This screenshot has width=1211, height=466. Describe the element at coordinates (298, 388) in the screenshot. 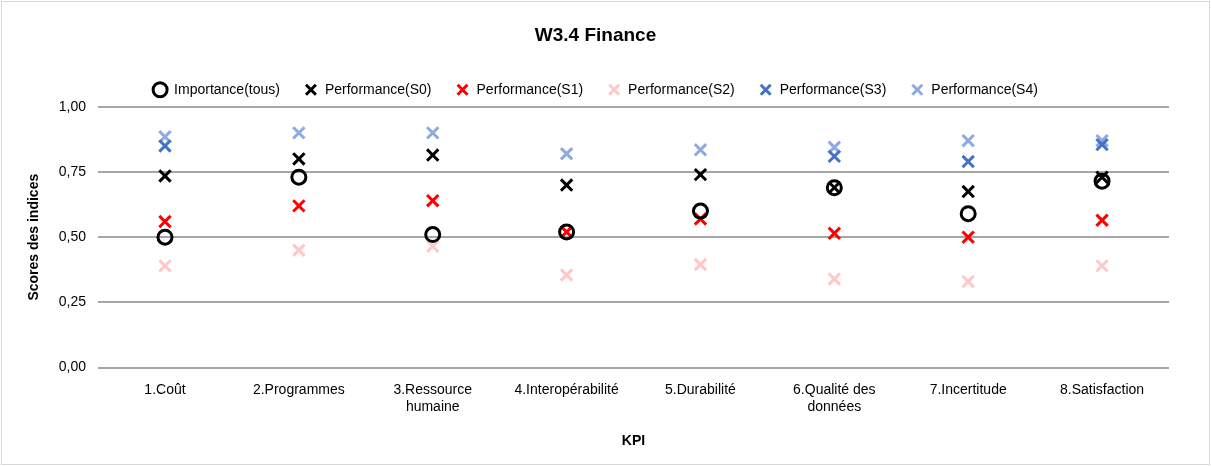

I see `x-tick-label: 2.Programmes` at that location.